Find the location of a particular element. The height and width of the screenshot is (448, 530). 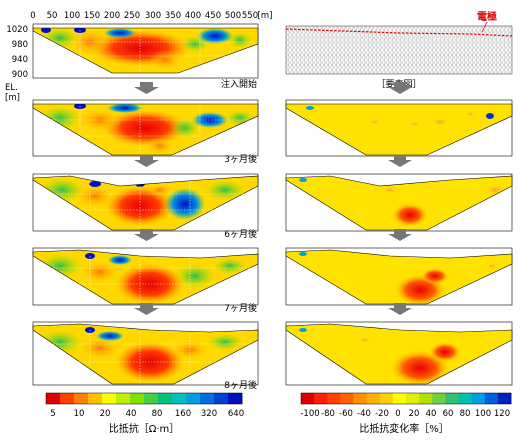

x-tick-label: 200 is located at coordinates (112, 16).